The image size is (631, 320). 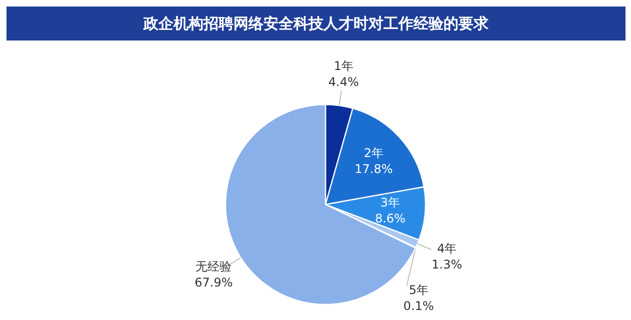 What do you see at coordinates (214, 267) in the screenshot?
I see `slice-label: 无经验` at bounding box center [214, 267].